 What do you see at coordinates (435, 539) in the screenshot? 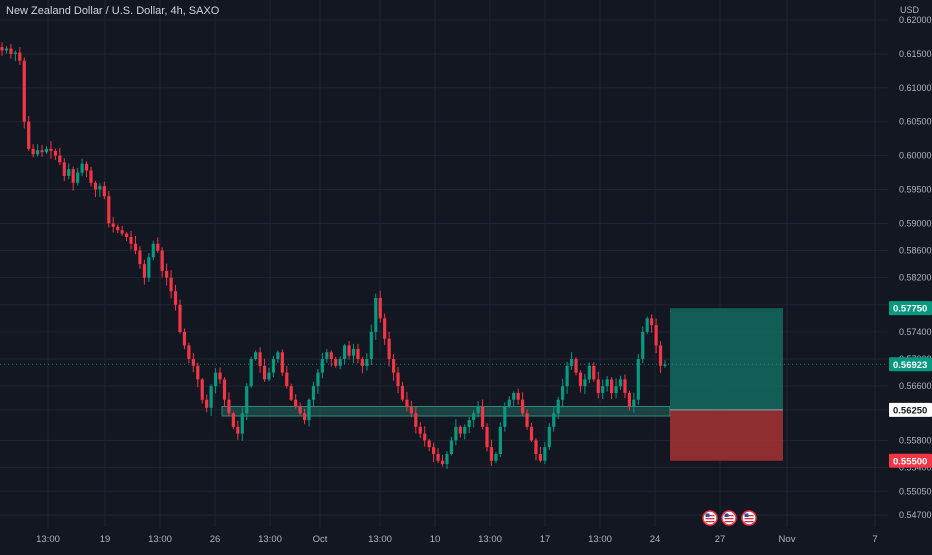
I see `x-tick-label: 10` at bounding box center [435, 539].